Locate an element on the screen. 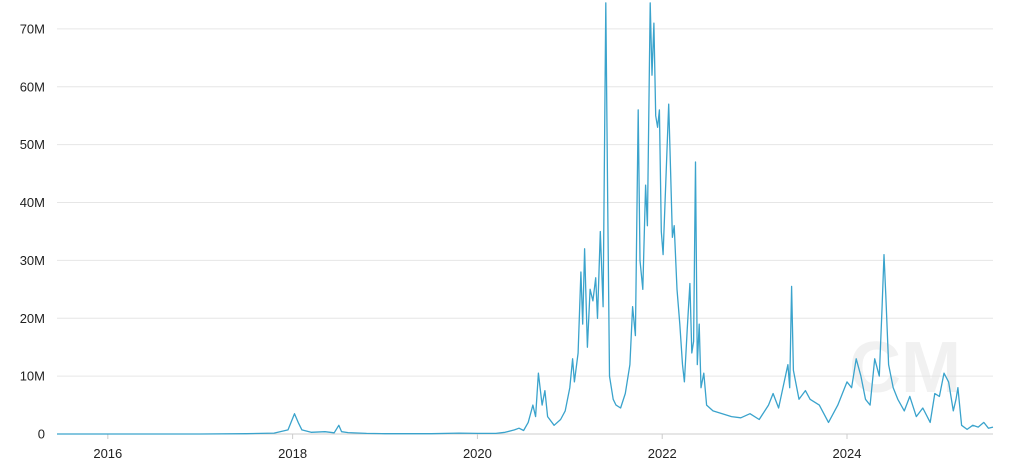 The image size is (1024, 475). watermark: CM is located at coordinates (905, 368).